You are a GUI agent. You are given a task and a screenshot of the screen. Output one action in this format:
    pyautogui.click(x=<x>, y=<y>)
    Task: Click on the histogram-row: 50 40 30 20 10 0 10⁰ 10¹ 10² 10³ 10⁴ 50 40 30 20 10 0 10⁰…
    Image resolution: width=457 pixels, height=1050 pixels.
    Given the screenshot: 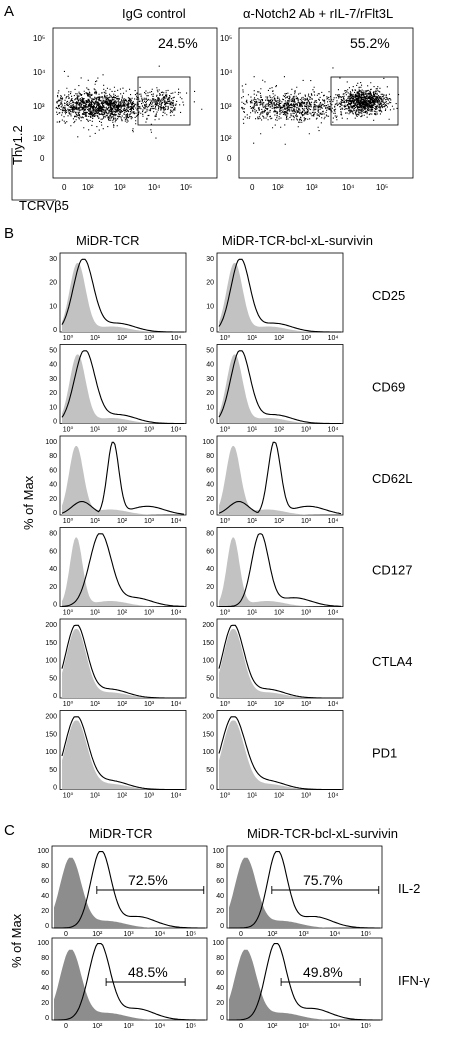 What is the action you would take?
    pyautogui.click(x=227, y=389)
    